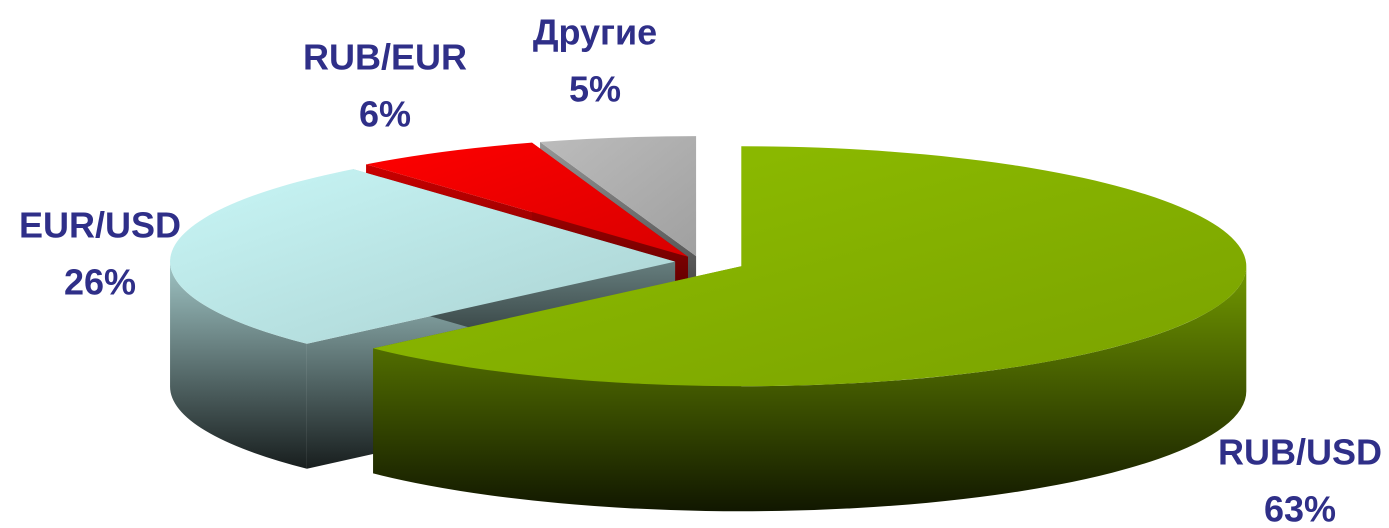  What do you see at coordinates (1300, 508) in the screenshot?
I see `slice-value-label: 63%` at bounding box center [1300, 508].